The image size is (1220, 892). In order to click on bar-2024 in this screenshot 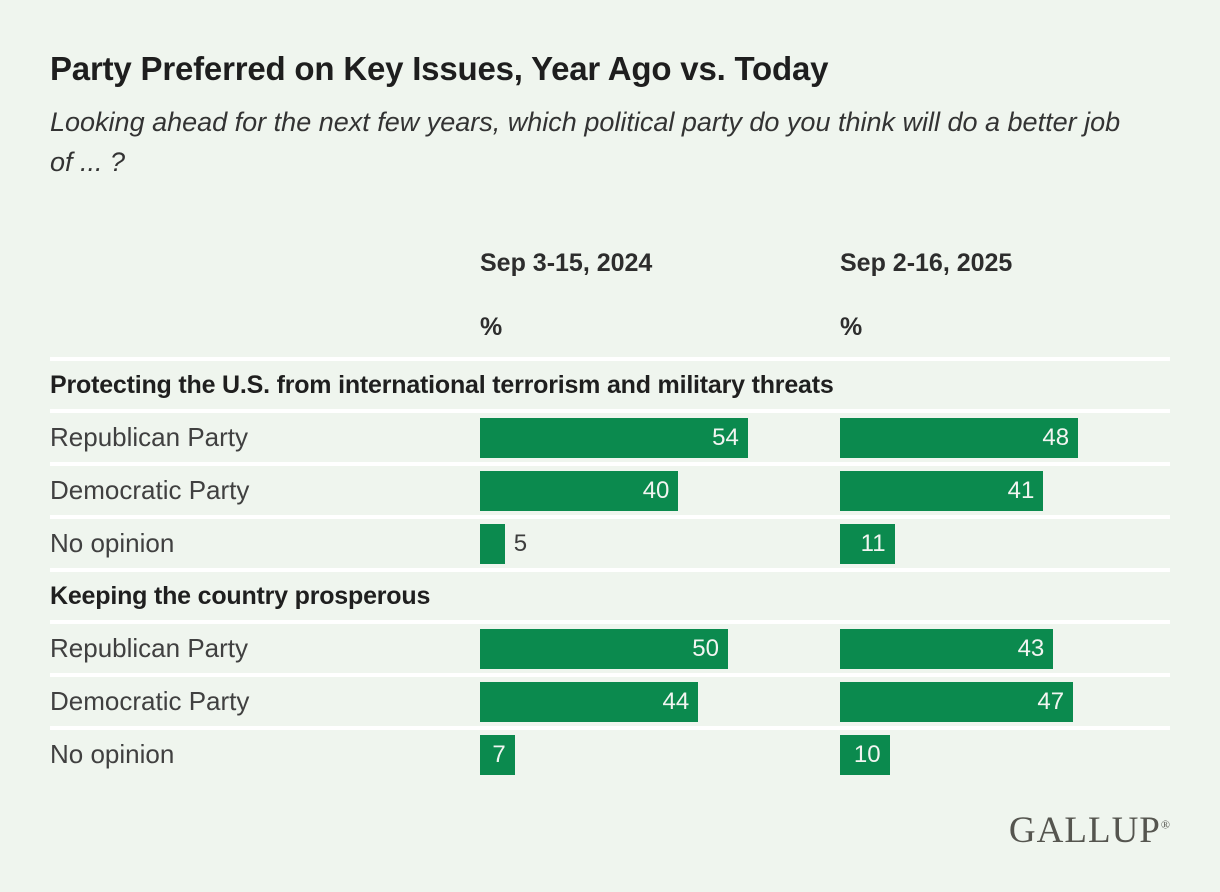, I will do `click(492, 544)`.